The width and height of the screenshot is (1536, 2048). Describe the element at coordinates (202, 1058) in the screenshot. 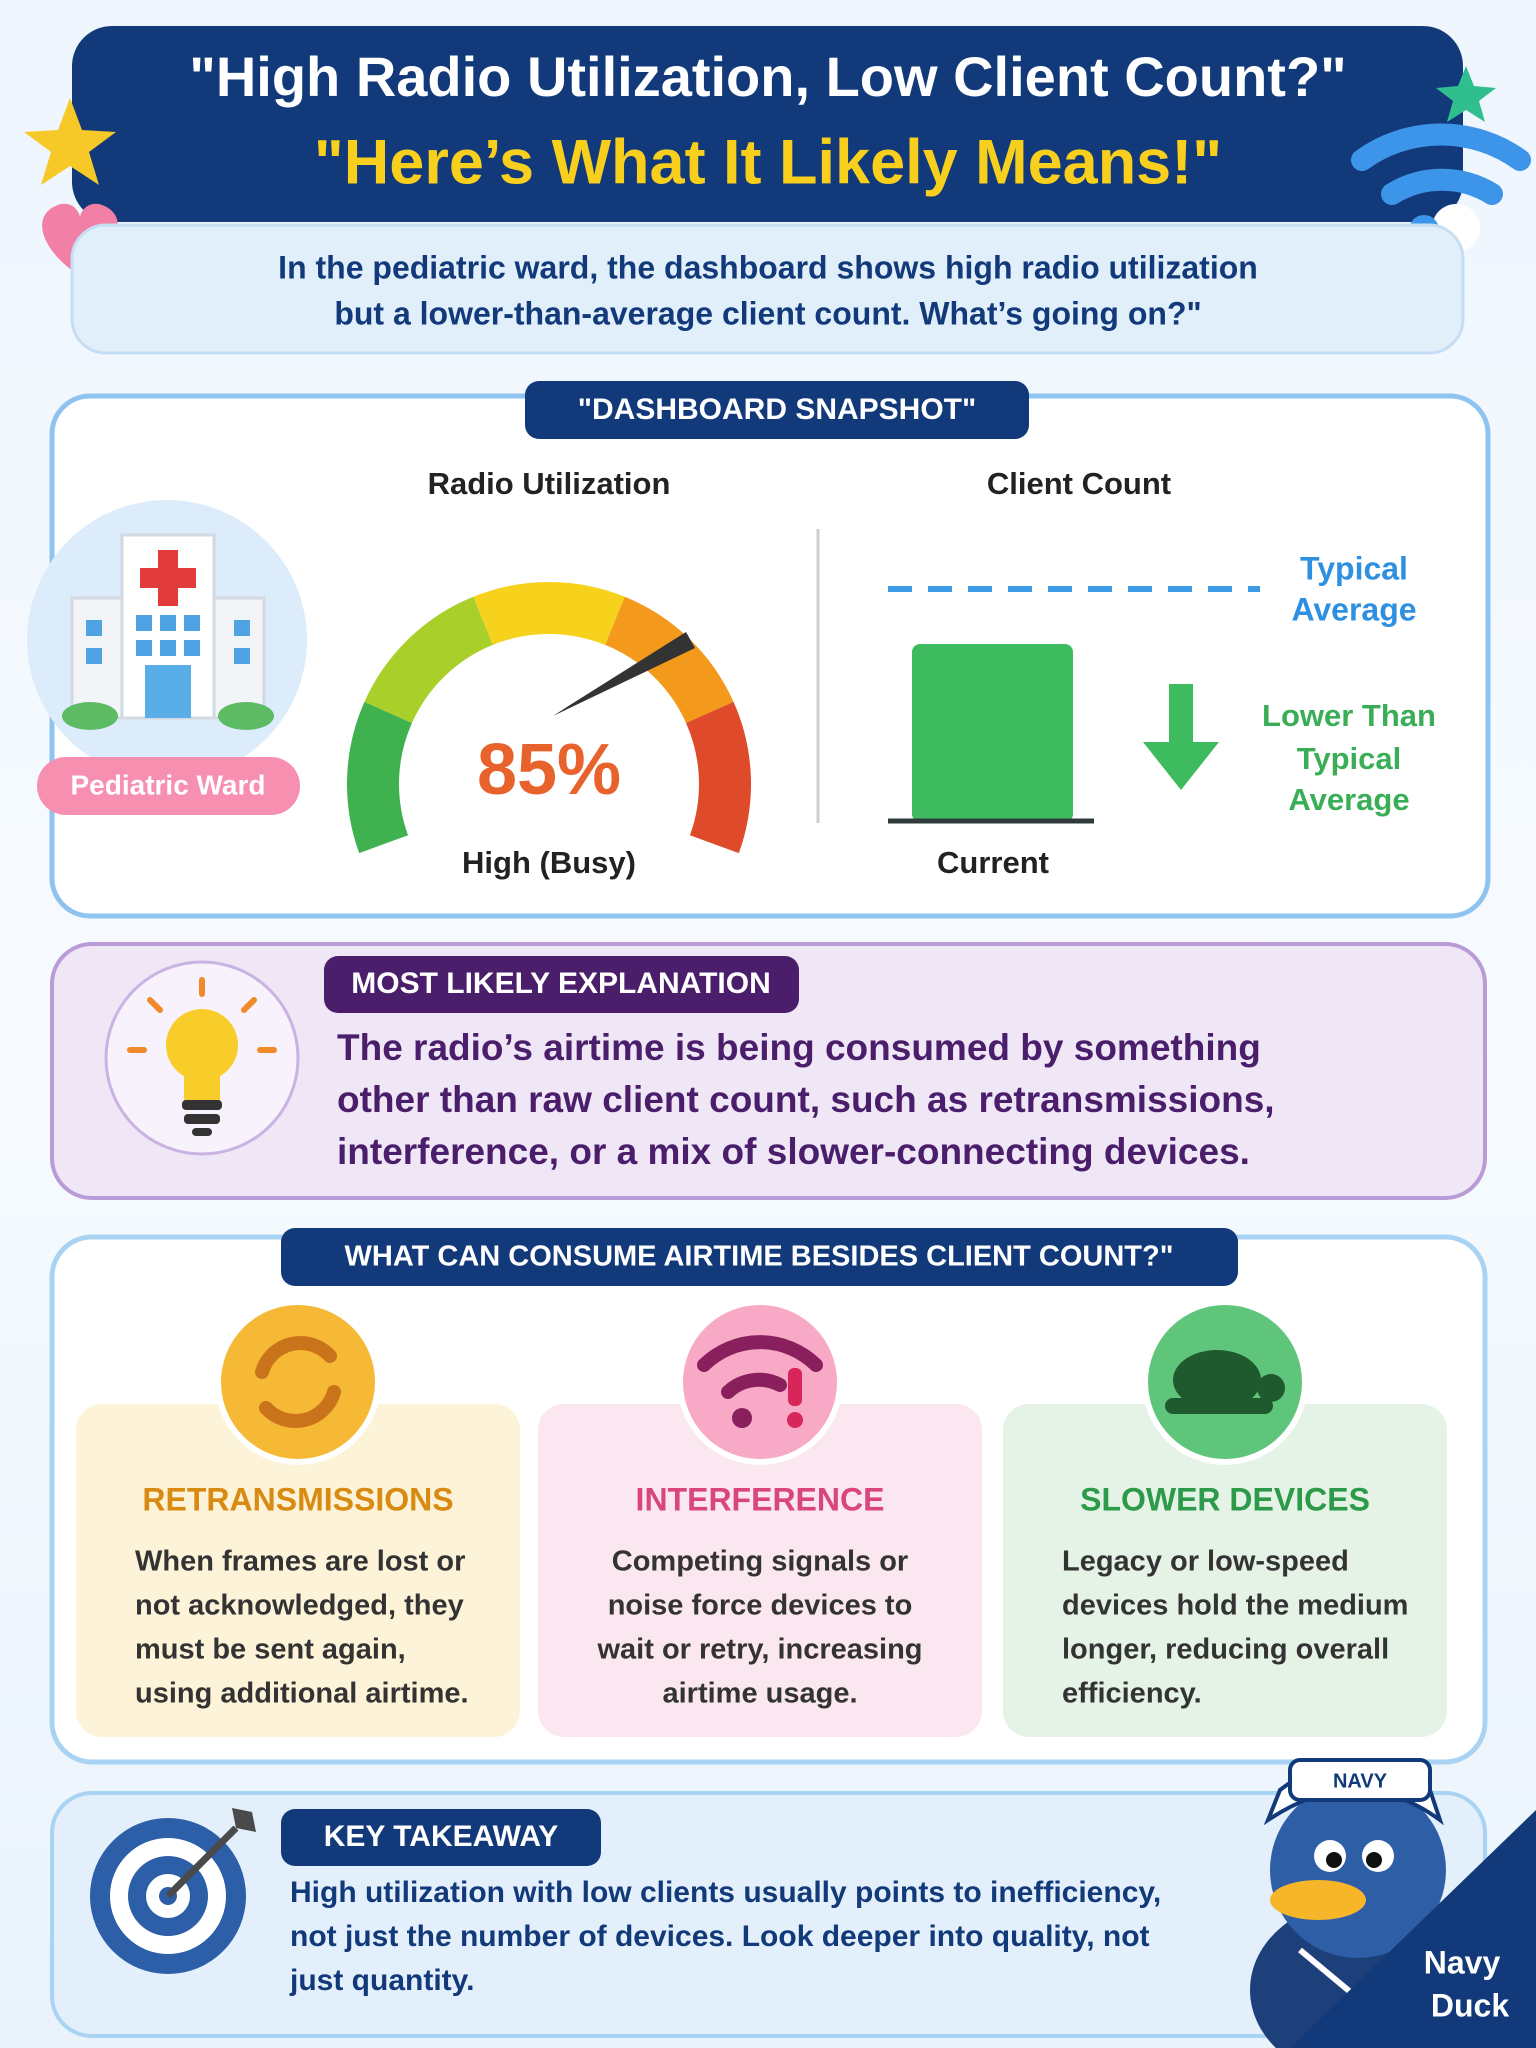

I see `bulb-icon` at that location.